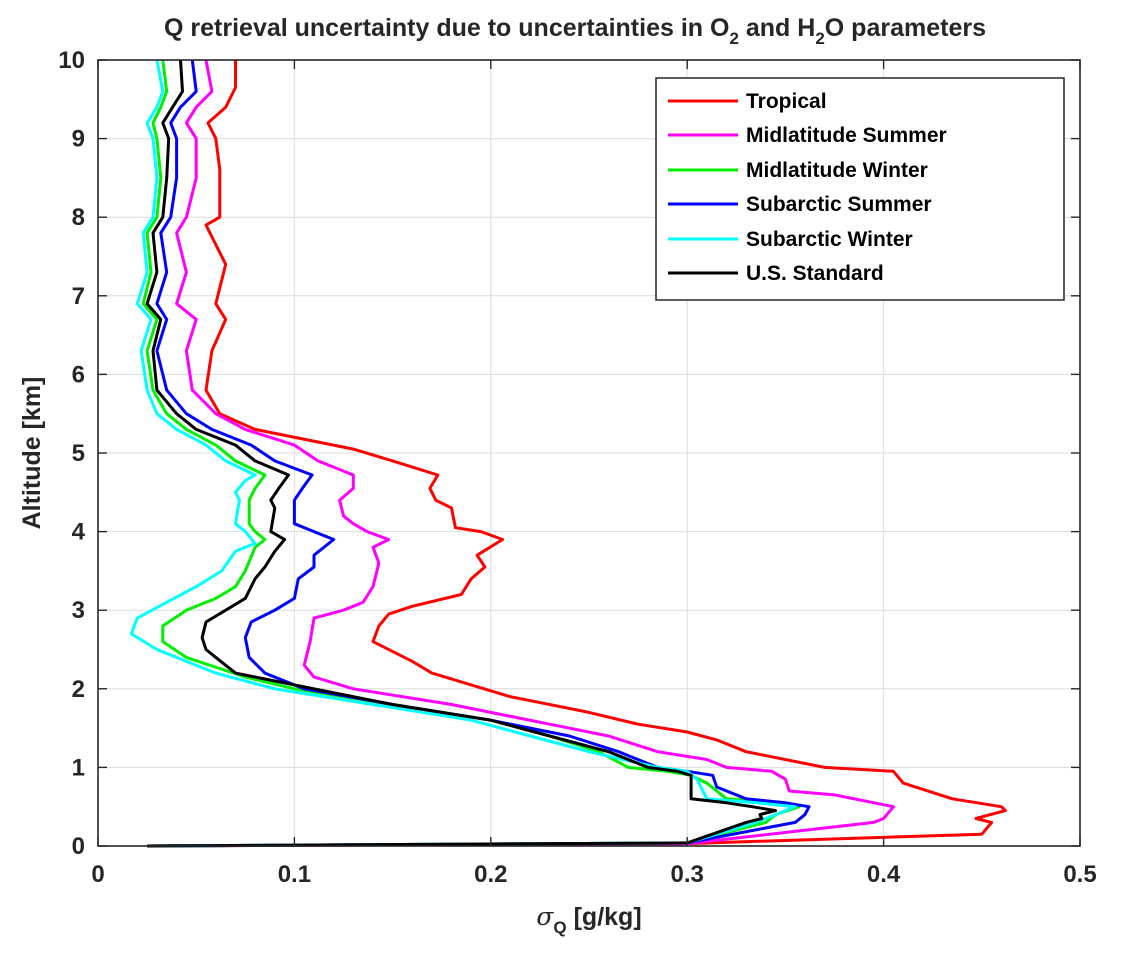 The image size is (1133, 953). Describe the element at coordinates (687, 874) in the screenshot. I see `x-tick-label: 0.3` at that location.